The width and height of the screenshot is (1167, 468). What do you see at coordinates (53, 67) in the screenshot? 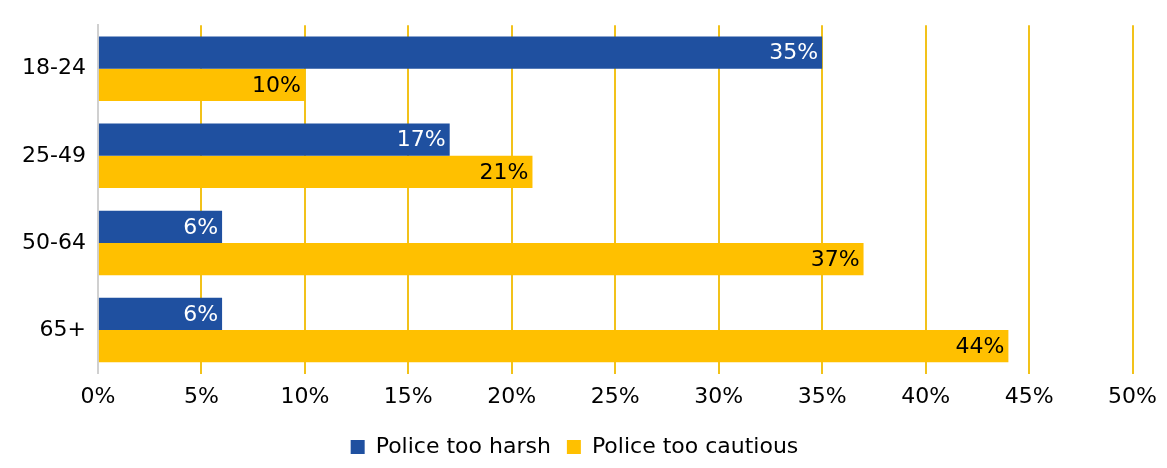
I see `y-tick-label: 18-24` at bounding box center [53, 67].